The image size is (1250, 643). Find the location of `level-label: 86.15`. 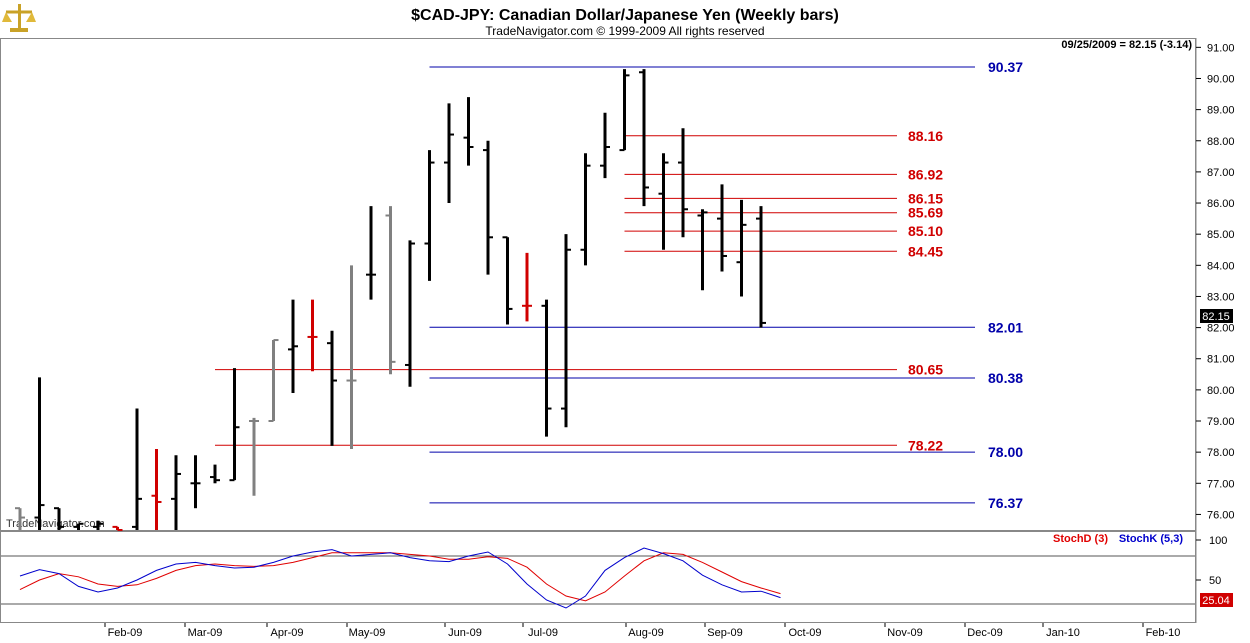

level-label: 86.15 is located at coordinates (925, 198).